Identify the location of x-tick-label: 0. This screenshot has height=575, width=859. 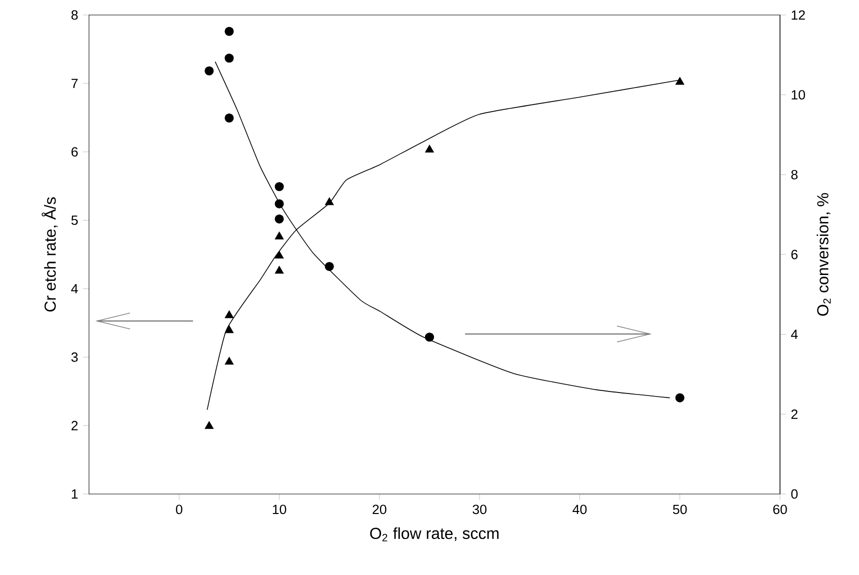
(179, 509).